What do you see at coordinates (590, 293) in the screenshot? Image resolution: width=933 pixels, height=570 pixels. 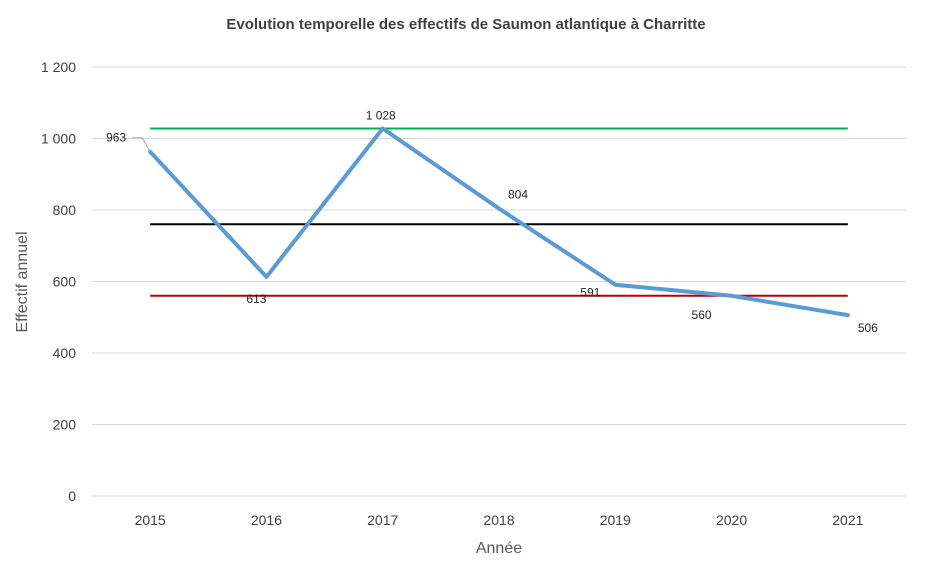 I see `data-label: 591` at bounding box center [590, 293].